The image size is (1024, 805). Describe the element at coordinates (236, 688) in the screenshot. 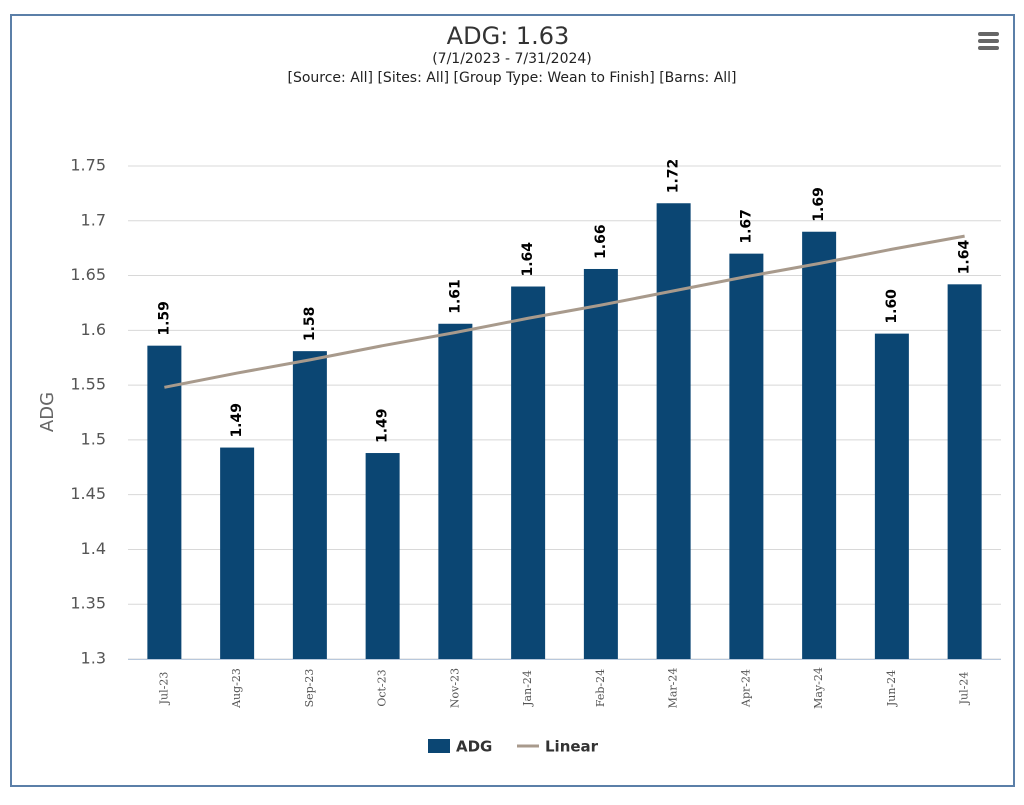

I see `x-tick-label: Aug-23` at that location.